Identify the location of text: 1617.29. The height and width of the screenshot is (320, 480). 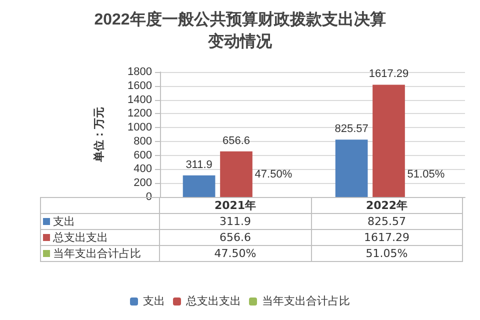
(388, 74).